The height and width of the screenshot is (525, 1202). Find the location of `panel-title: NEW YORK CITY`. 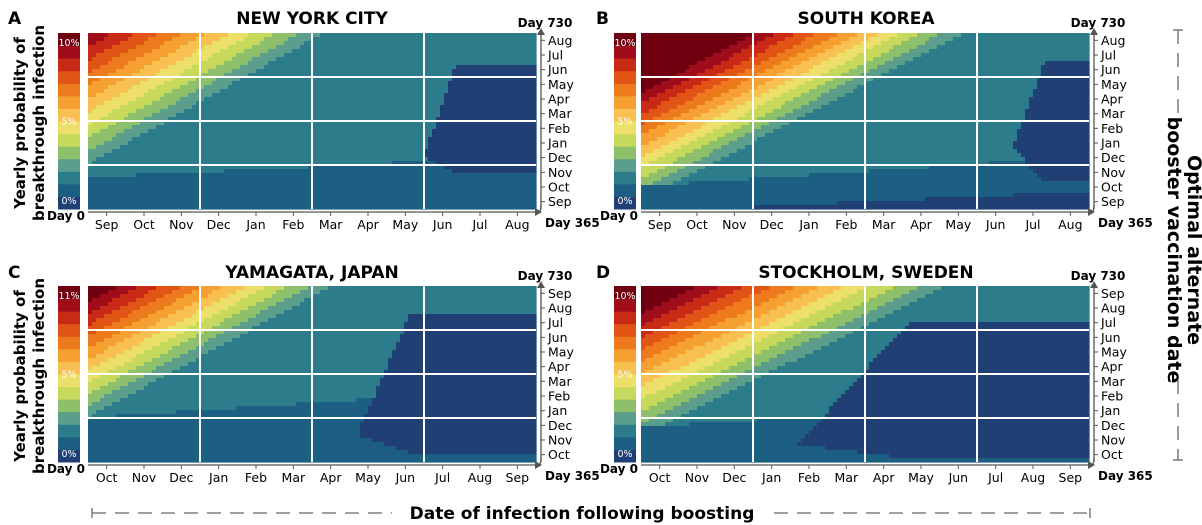

panel-title: NEW YORK CITY is located at coordinates (312, 19).